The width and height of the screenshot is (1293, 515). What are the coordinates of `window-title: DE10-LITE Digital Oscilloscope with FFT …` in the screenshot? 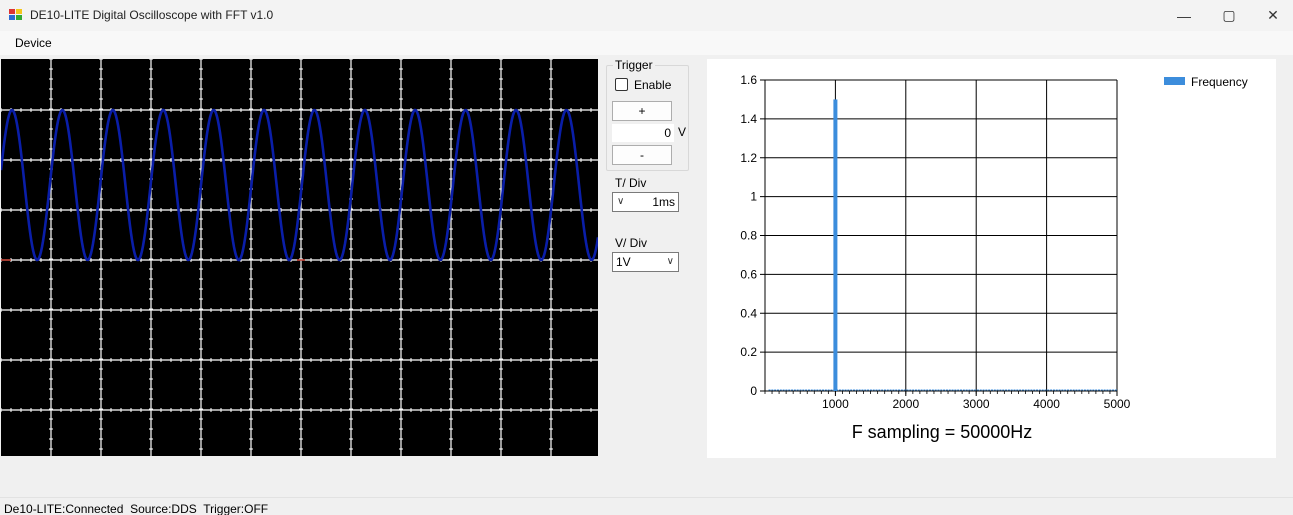 It's located at (152, 15).